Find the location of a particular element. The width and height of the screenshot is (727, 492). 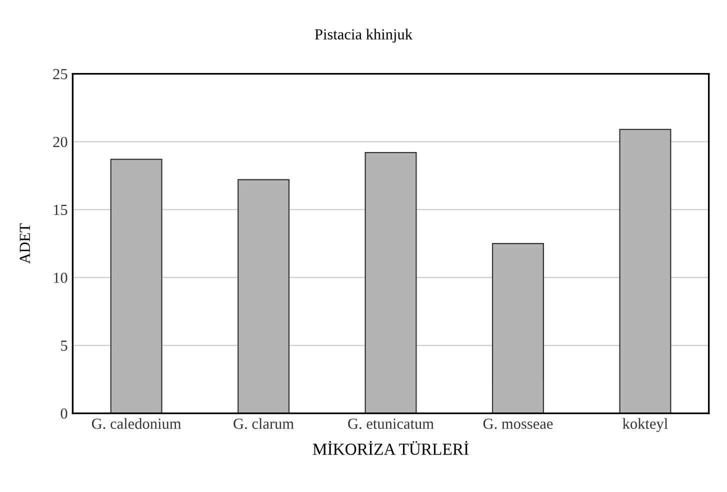

y-tick-label: 25 is located at coordinates (60, 74).